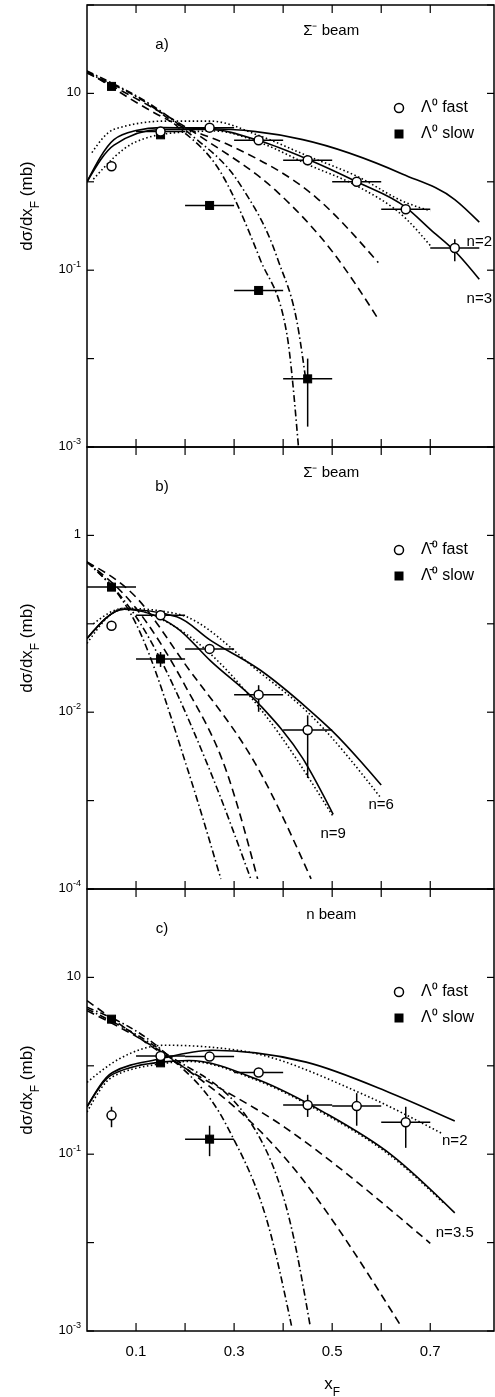 This screenshot has width=495, height=1397. What do you see at coordinates (445, 549) in the screenshot?
I see `legend-label: Λ̄⁰ fast` at bounding box center [445, 549].